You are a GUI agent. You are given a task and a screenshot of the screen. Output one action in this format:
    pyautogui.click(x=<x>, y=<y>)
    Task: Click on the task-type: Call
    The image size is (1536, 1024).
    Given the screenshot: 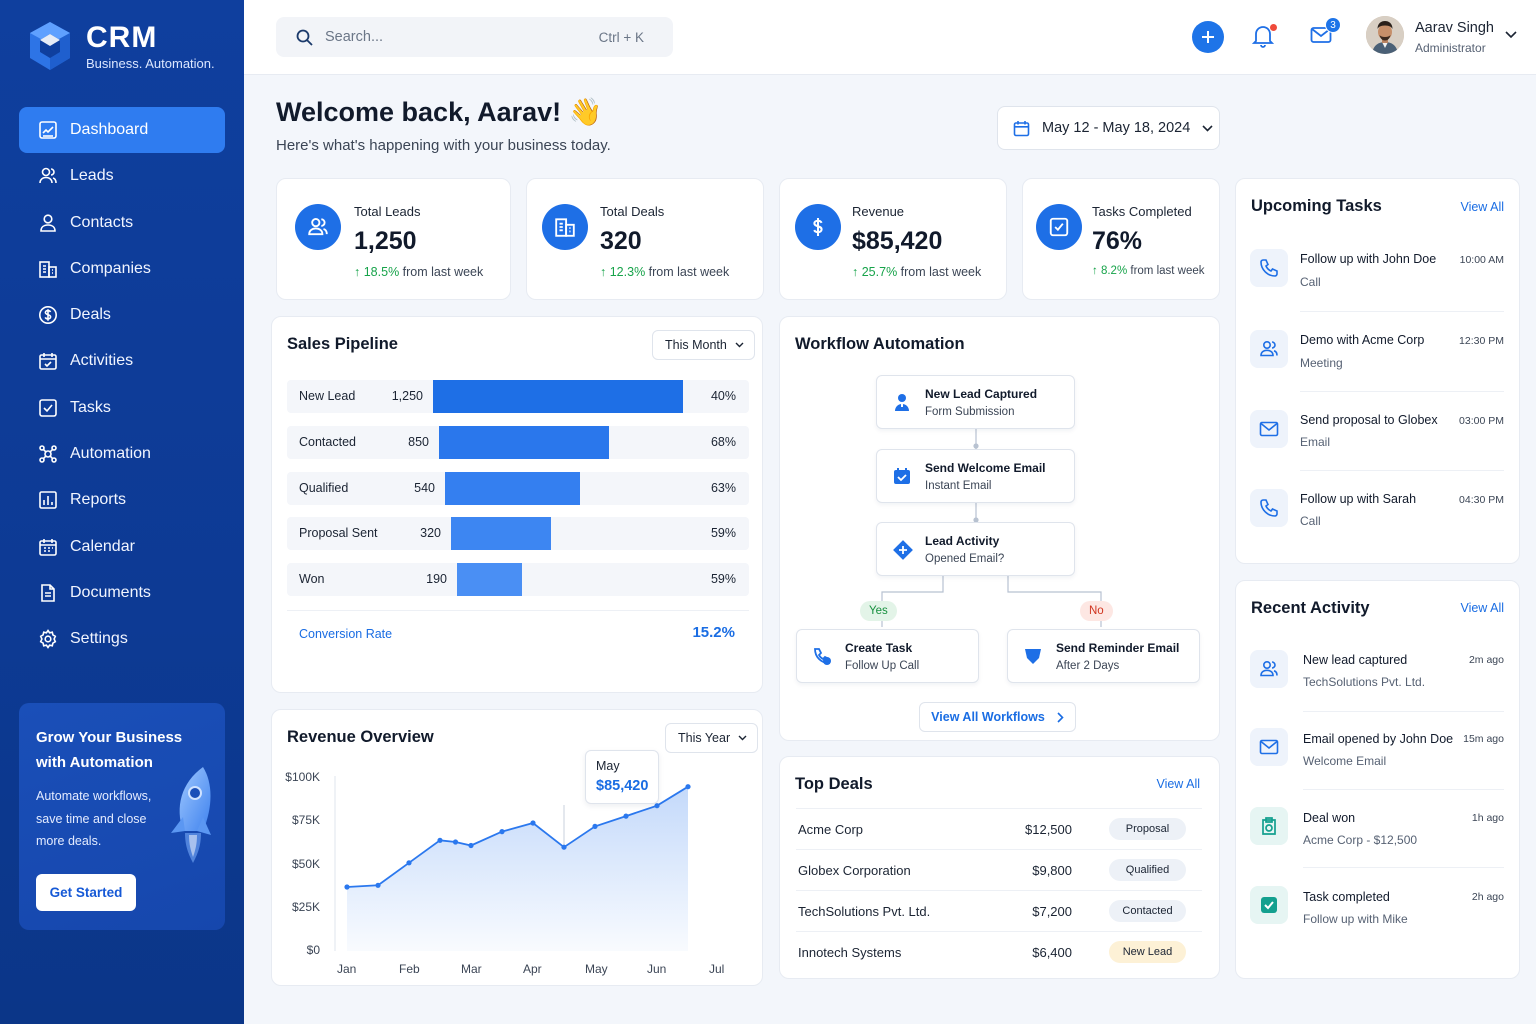 What is the action you would take?
    pyautogui.click(x=1310, y=521)
    